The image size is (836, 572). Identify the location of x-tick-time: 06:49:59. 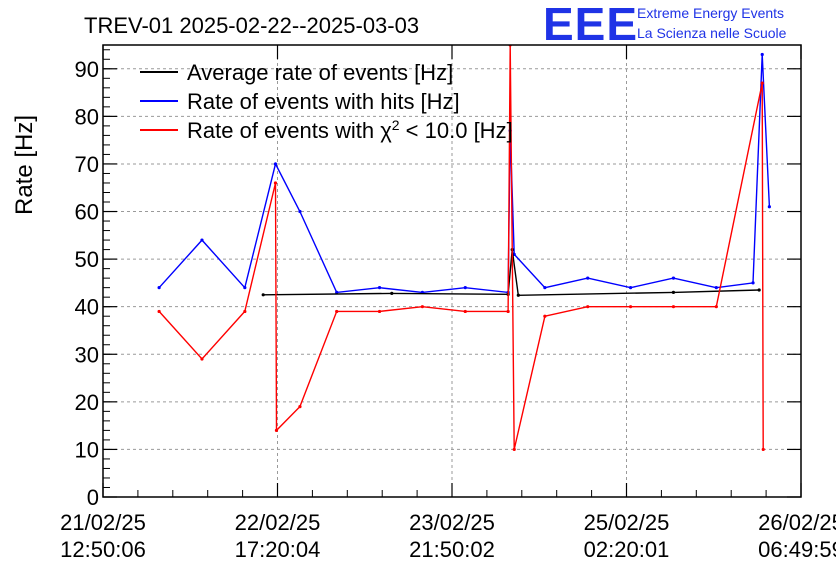
(797, 549).